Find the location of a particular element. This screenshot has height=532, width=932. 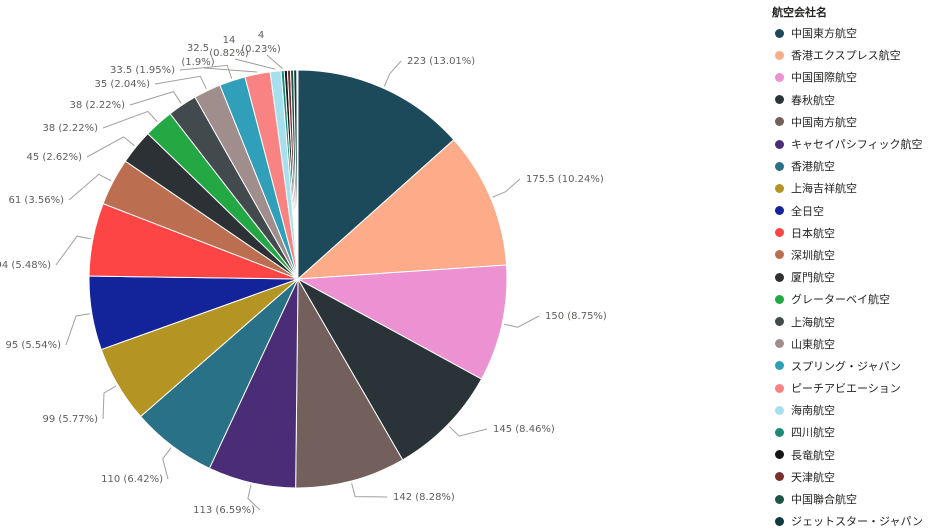

legend-item: スプリング・ジャパン is located at coordinates (852, 366).